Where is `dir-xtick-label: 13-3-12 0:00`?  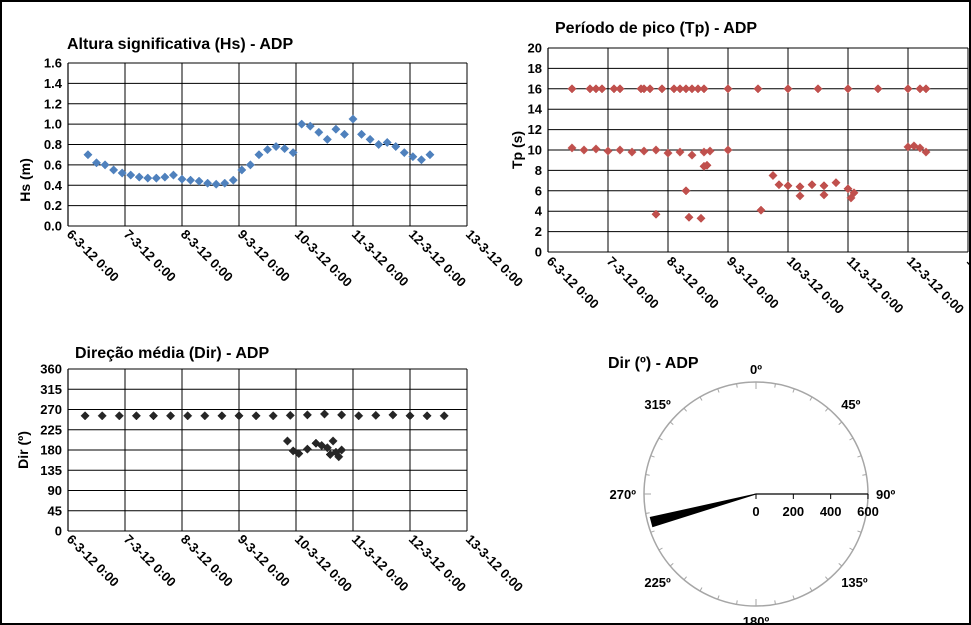 dir-xtick-label: 13-3-12 0:00 is located at coordinates (494, 563).